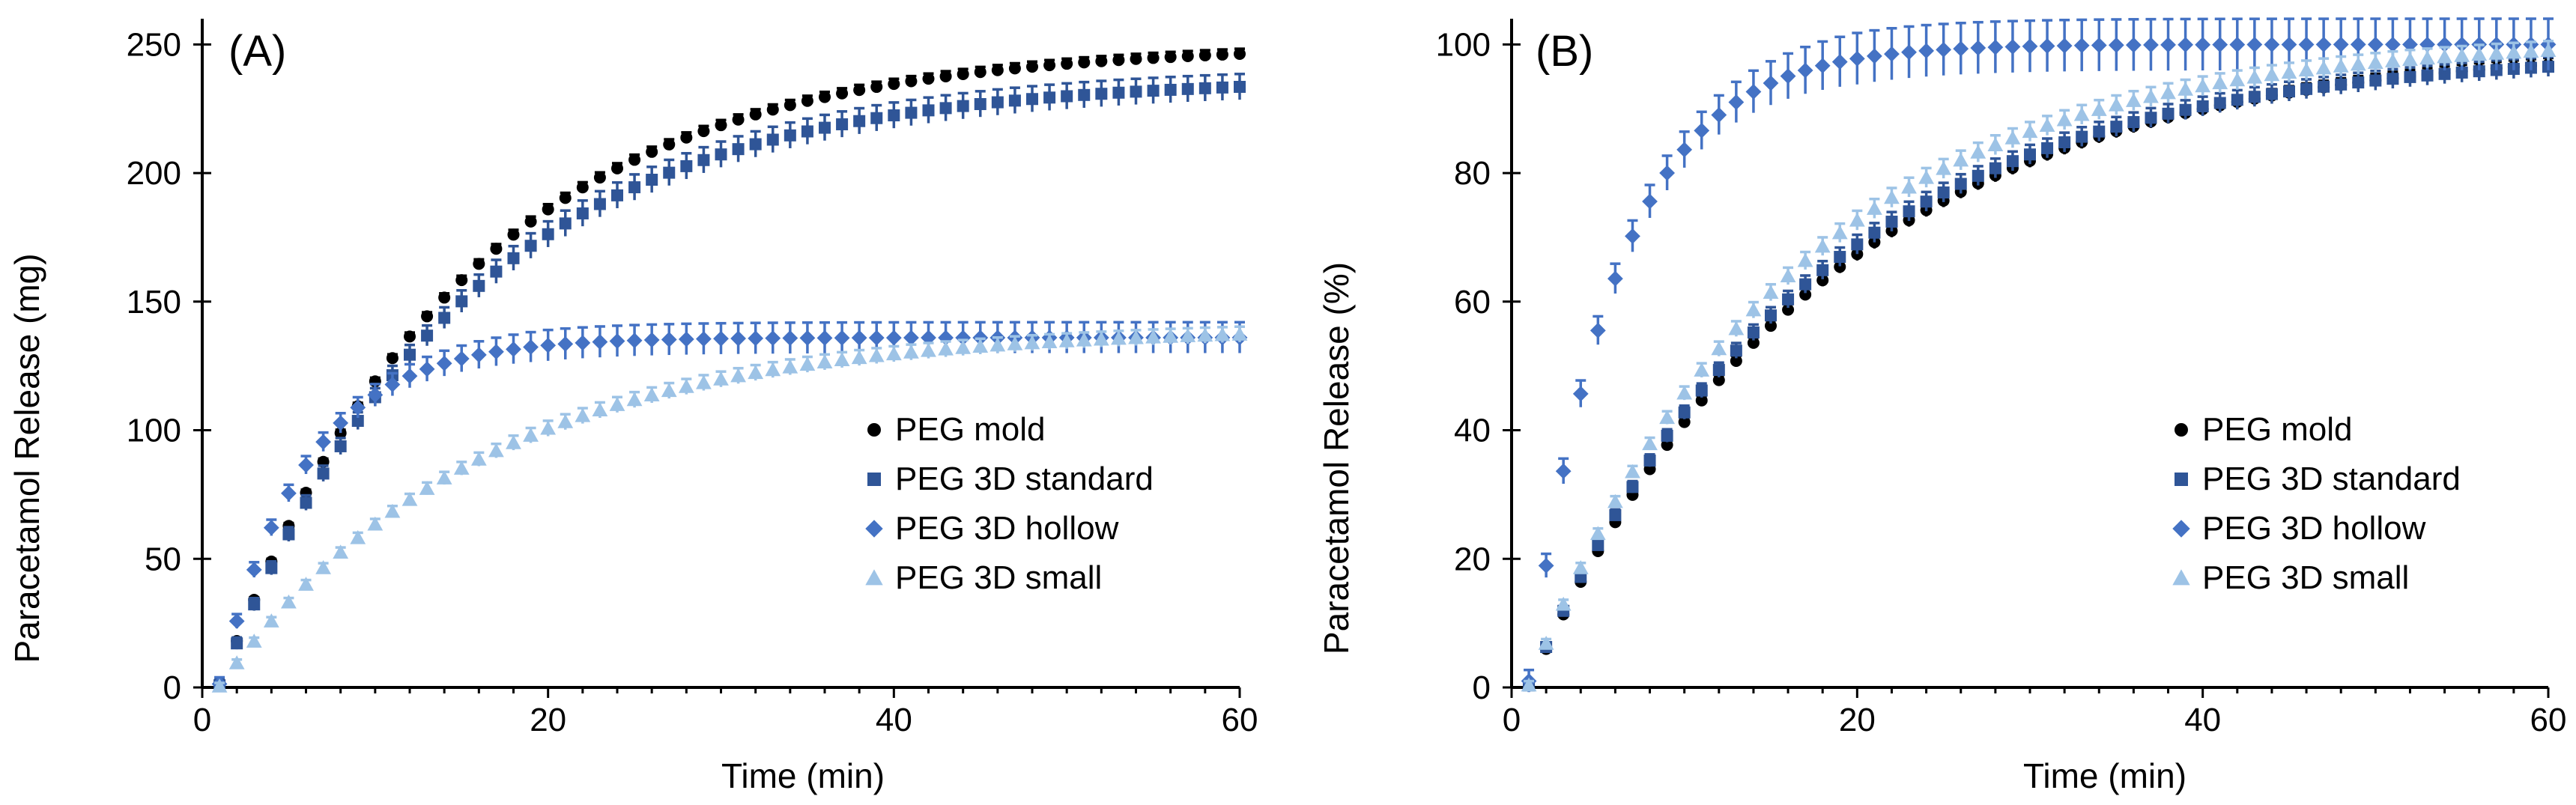 Image resolution: width=2576 pixels, height=805 pixels. Describe the element at coordinates (257, 51) in the screenshot. I see `panel-a-label: (A)` at that location.